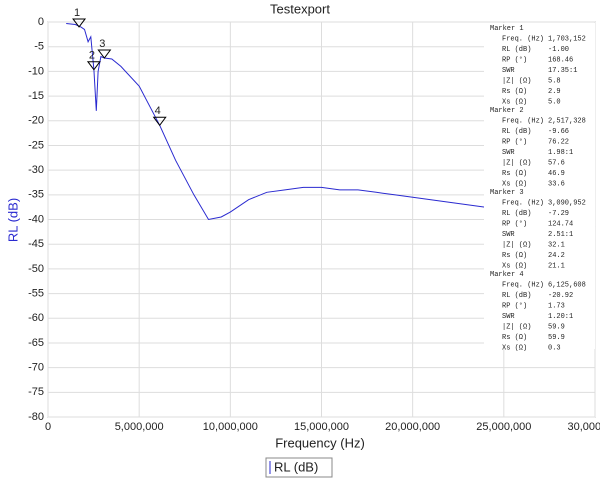 The image size is (600, 480). What do you see at coordinates (556, 184) in the screenshot?
I see `field-value: 33.6` at bounding box center [556, 184].